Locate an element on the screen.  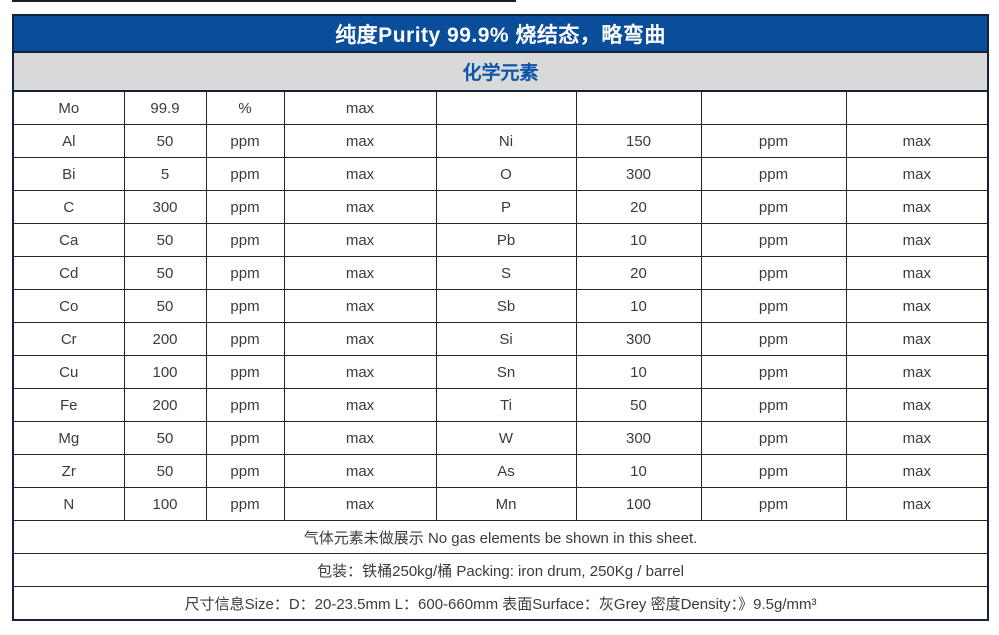
element-row: Cu 100 ppm max Sn 10 ppm max is located at coordinates (500, 372).